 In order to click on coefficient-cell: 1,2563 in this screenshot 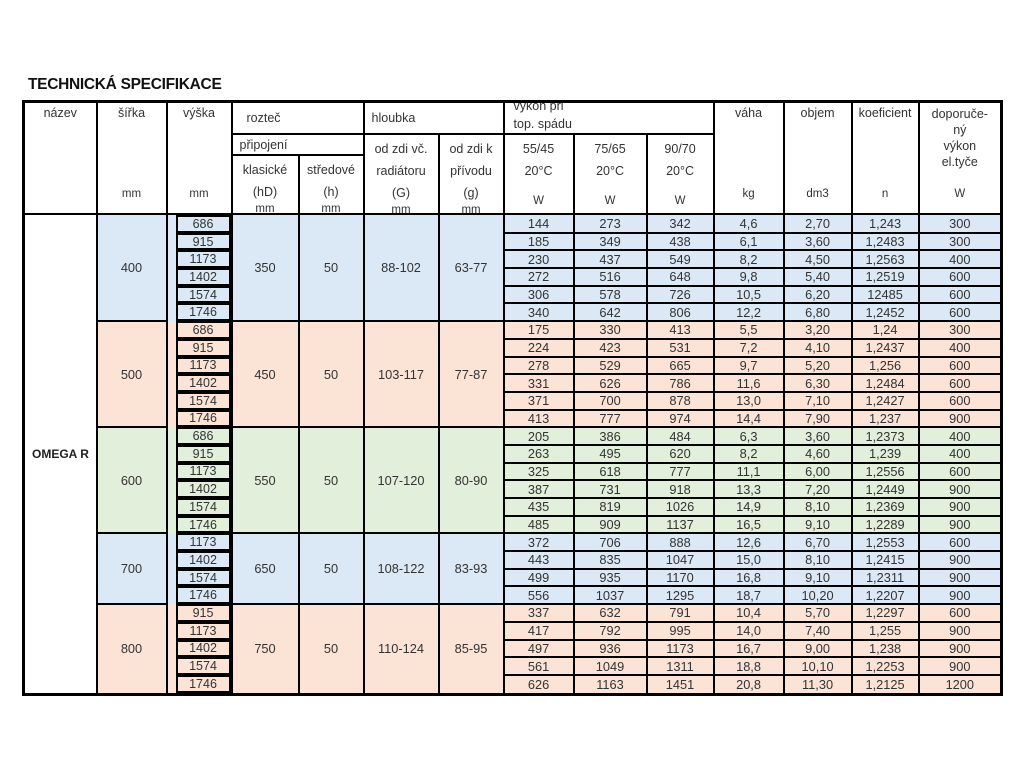, I will do `click(885, 259)`.